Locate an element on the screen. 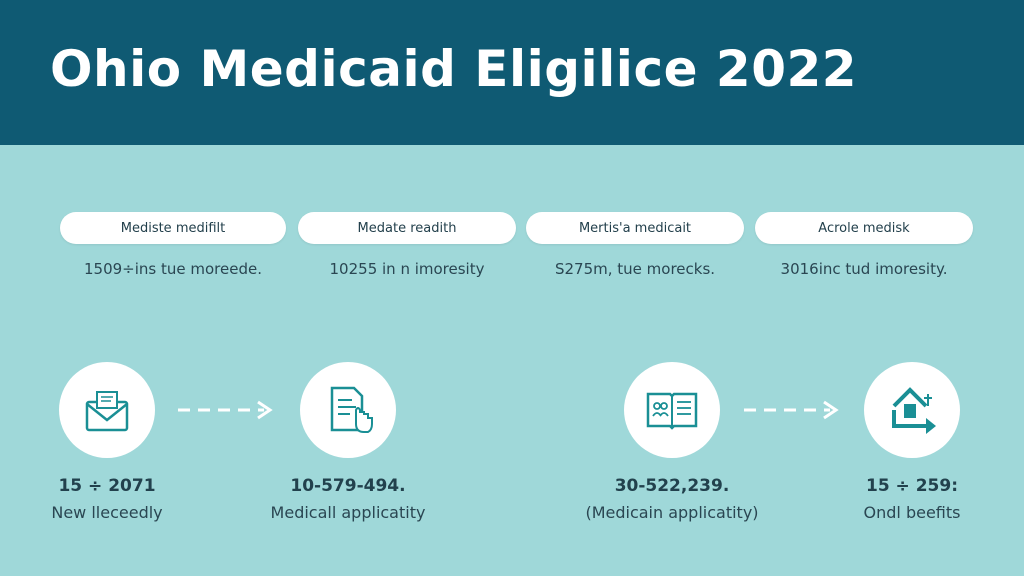  step-value-4: 15 ÷ 259: is located at coordinates (912, 486).